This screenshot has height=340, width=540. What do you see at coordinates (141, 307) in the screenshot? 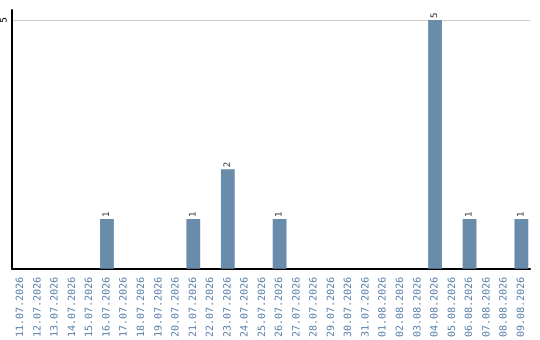
I see `x-tick-label: 18.07.2026` at bounding box center [141, 307].